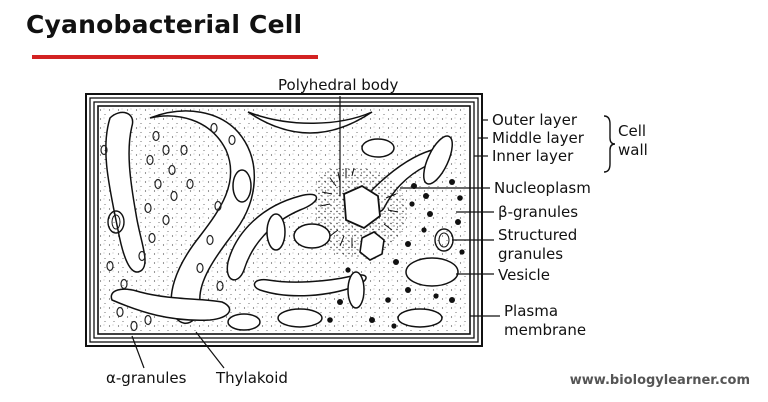  I want to click on label-cell-wall-line1: Cell, so click(632, 131).